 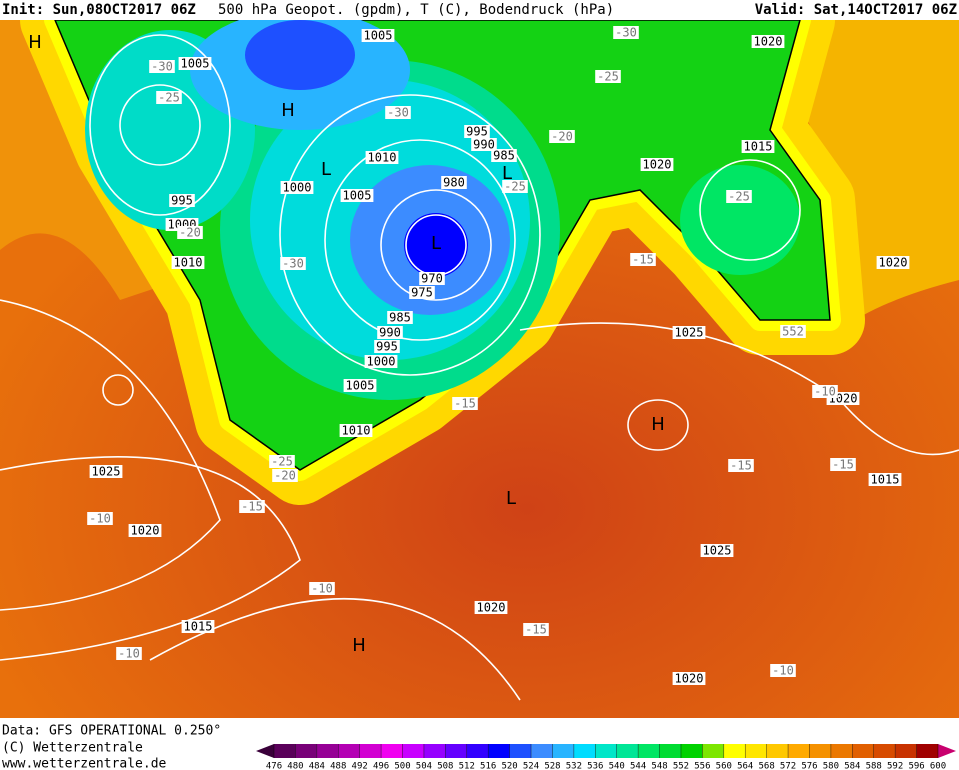 What do you see at coordinates (454, 183) in the screenshot?
I see `isobar-label: 980` at bounding box center [454, 183].